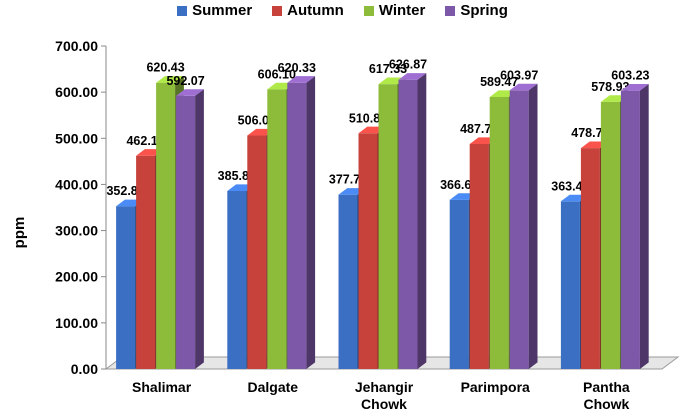 The image size is (685, 417). I want to click on x-tick-label-line: Pantha, so click(606, 387).